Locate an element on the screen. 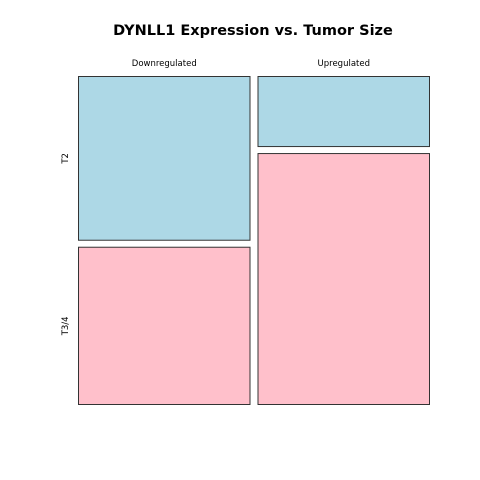 The image size is (480, 480). column-labels: Downregulated Upregulated is located at coordinates (251, 64).